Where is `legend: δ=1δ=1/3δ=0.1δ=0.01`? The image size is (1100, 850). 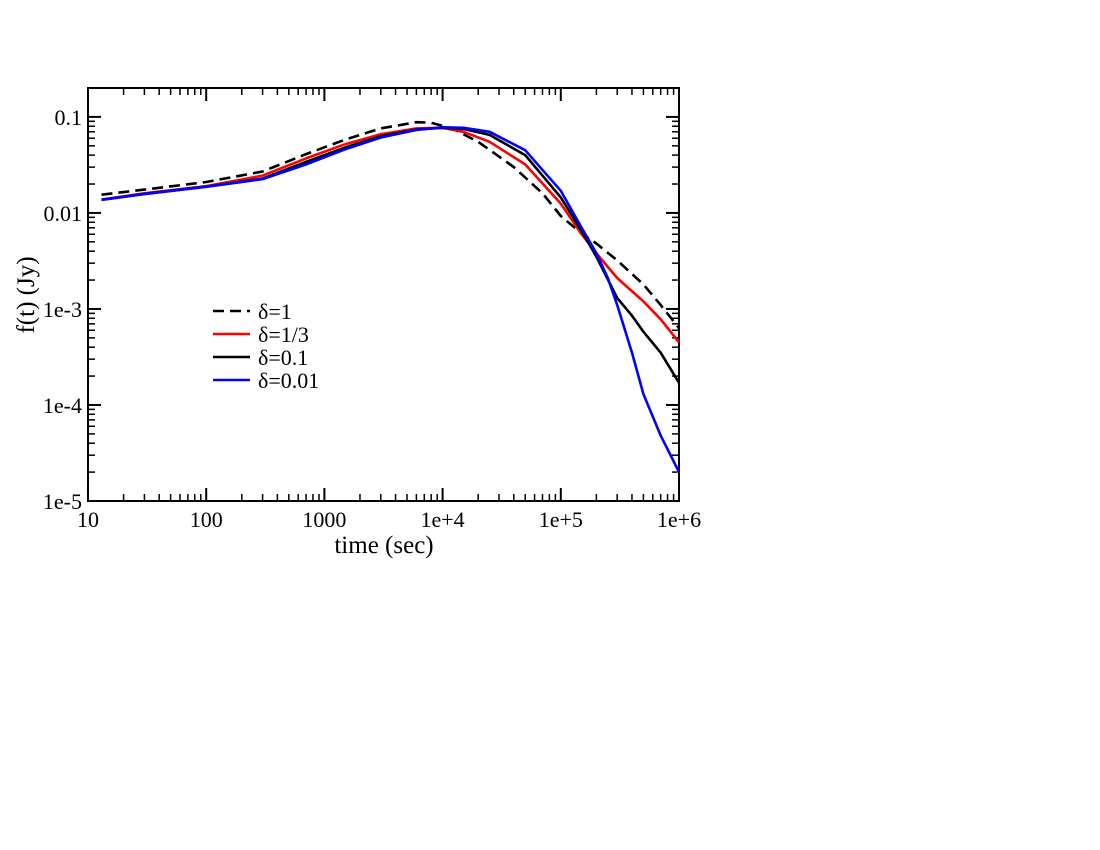 legend: δ=1δ=1/3δ=0.1δ=0.01 is located at coordinates (266, 346).